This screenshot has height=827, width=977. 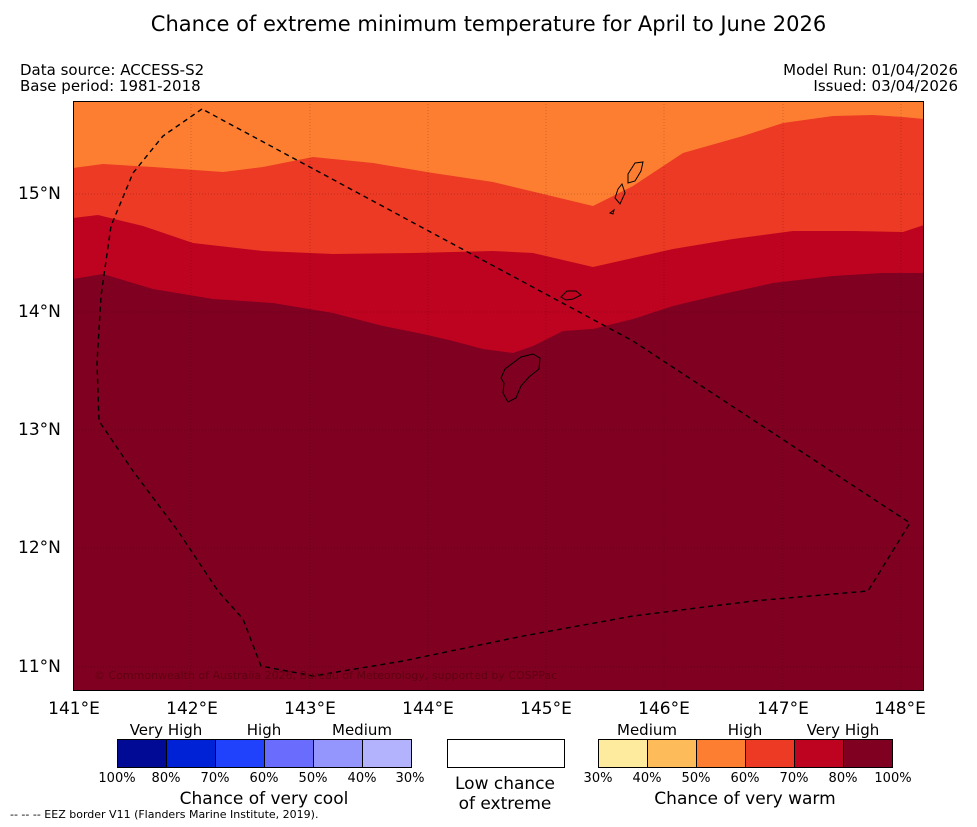 What do you see at coordinates (843, 778) in the screenshot?
I see `warm-pct-80: 80%` at bounding box center [843, 778].